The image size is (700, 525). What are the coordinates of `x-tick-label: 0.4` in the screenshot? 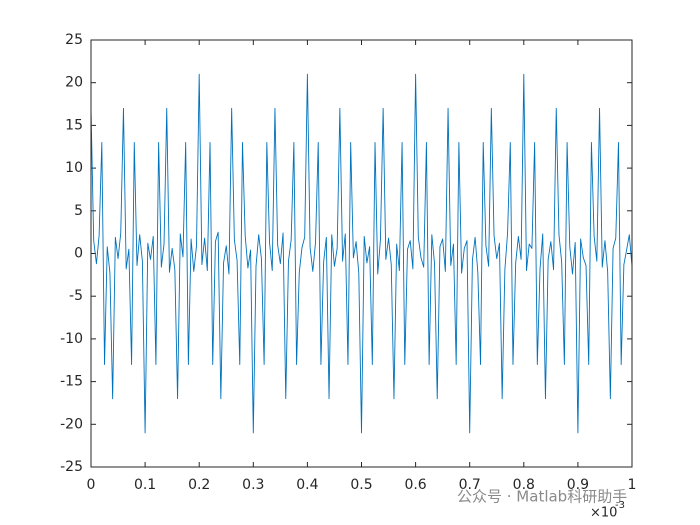 It's located at (307, 485).